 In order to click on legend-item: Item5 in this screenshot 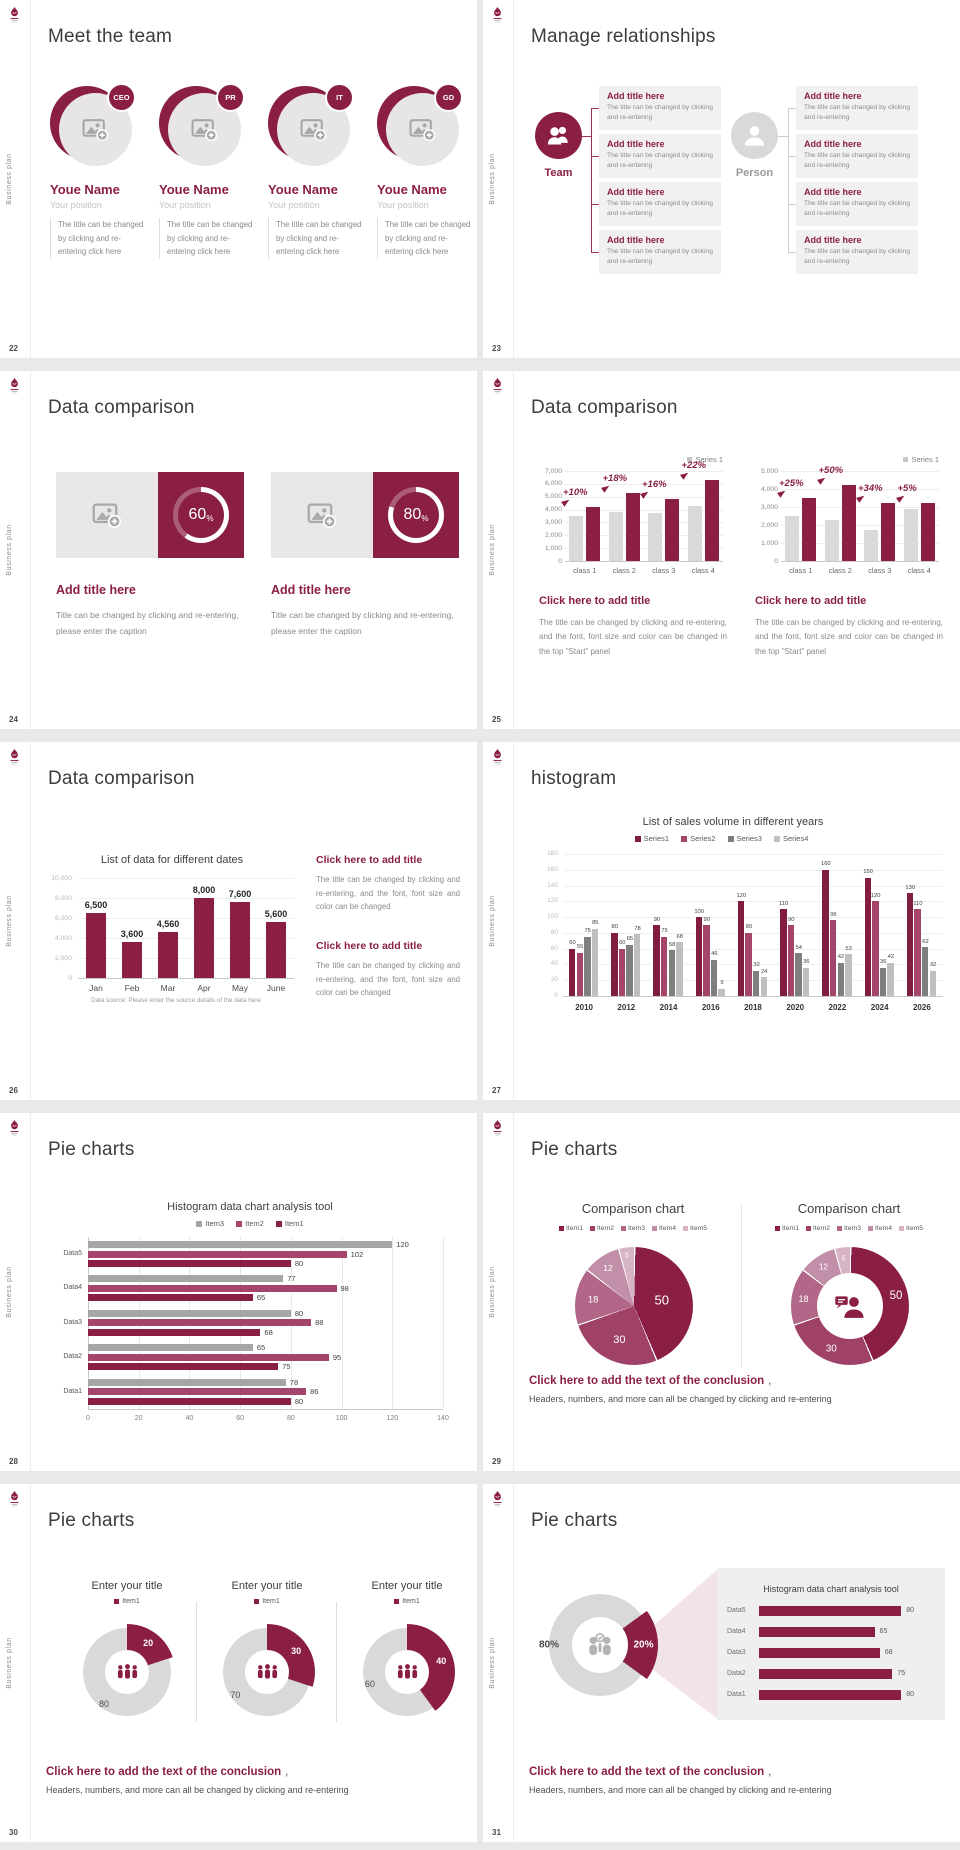, I will do `click(695, 1228)`.